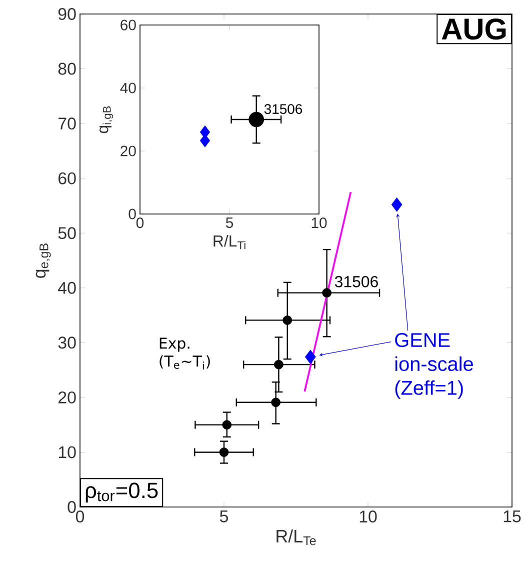  What do you see at coordinates (434, 366) in the screenshot?
I see `legend-label: GENE ion-scale (Zeff=1)` at bounding box center [434, 366].